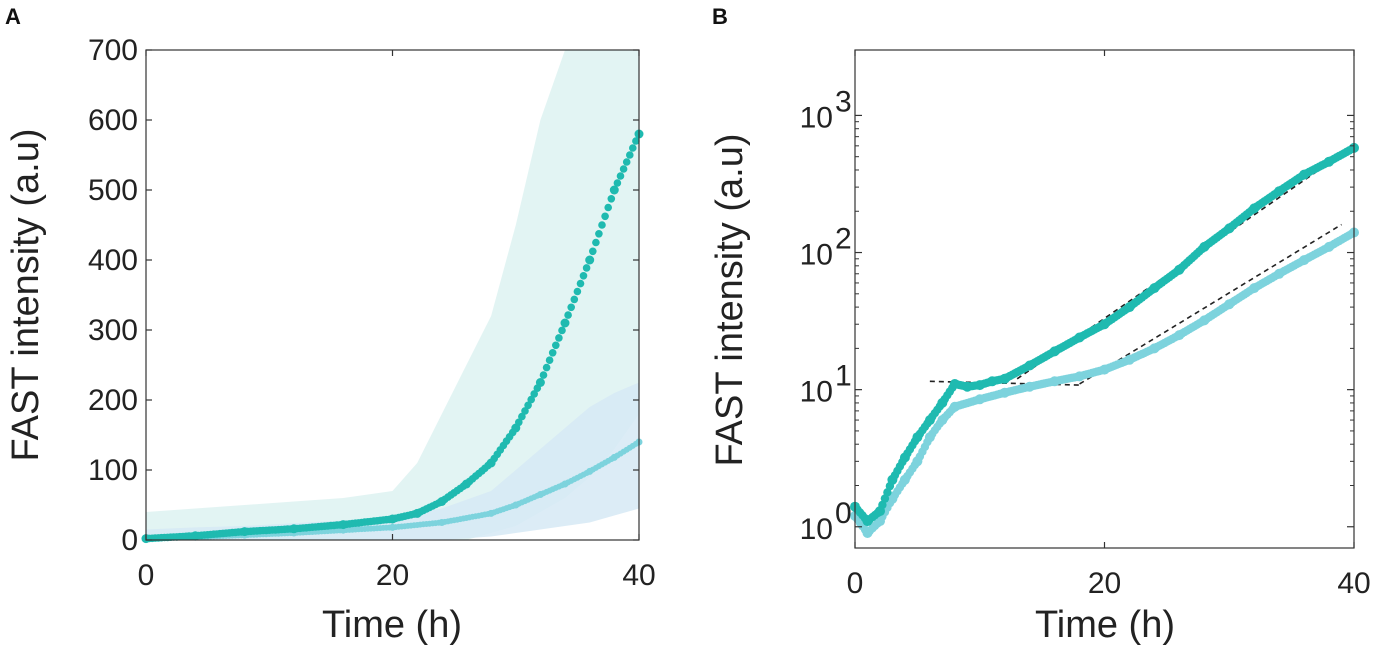  Describe the element at coordinates (843, 239) in the screenshot. I see `y-tick-exponent: 2` at that location.